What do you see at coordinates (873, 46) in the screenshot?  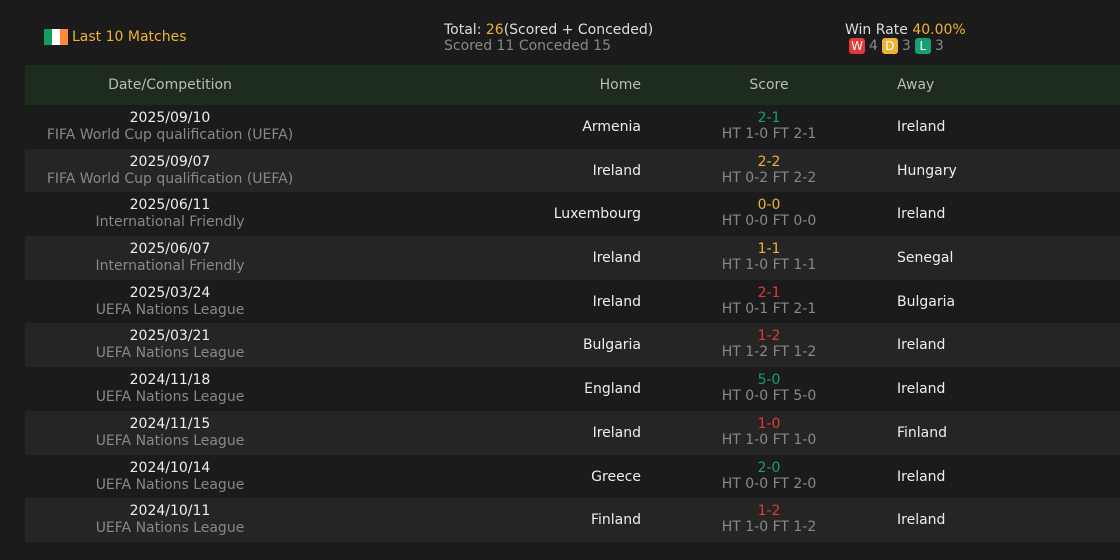 I see `win-count: 4` at bounding box center [873, 46].